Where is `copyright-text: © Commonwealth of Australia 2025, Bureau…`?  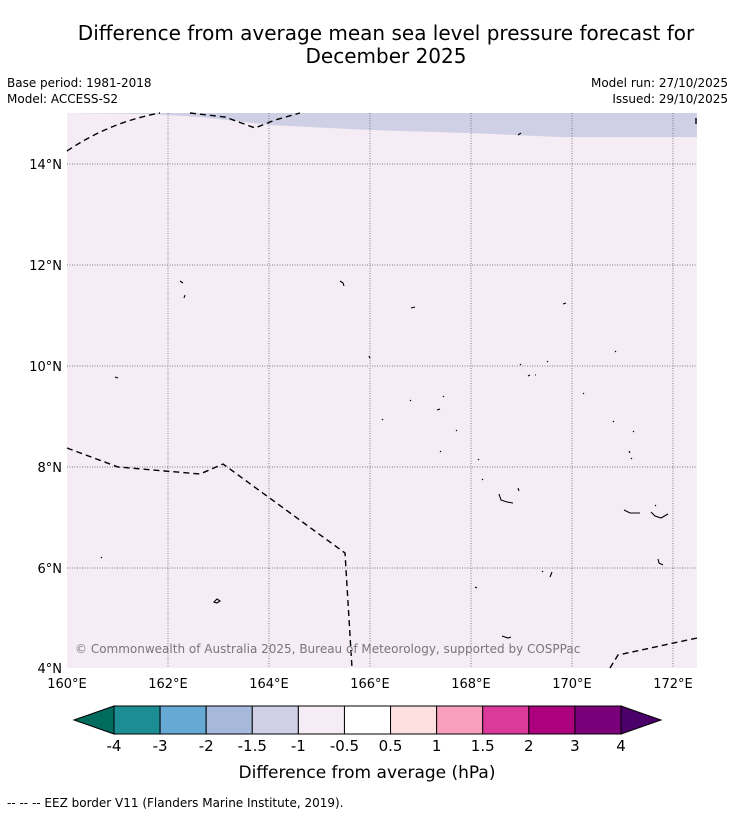
copyright-text: © Commonwealth of Australia 2025, Bureau… is located at coordinates (327, 649).